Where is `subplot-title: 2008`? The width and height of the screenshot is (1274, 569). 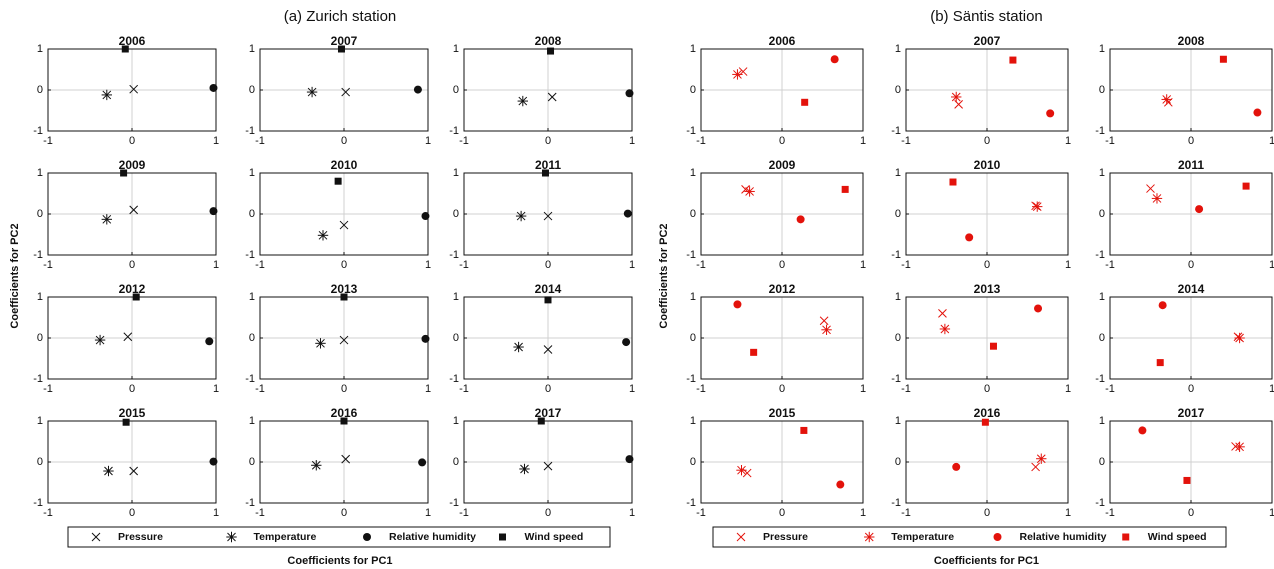 subplot-title: 2008 is located at coordinates (548, 41).